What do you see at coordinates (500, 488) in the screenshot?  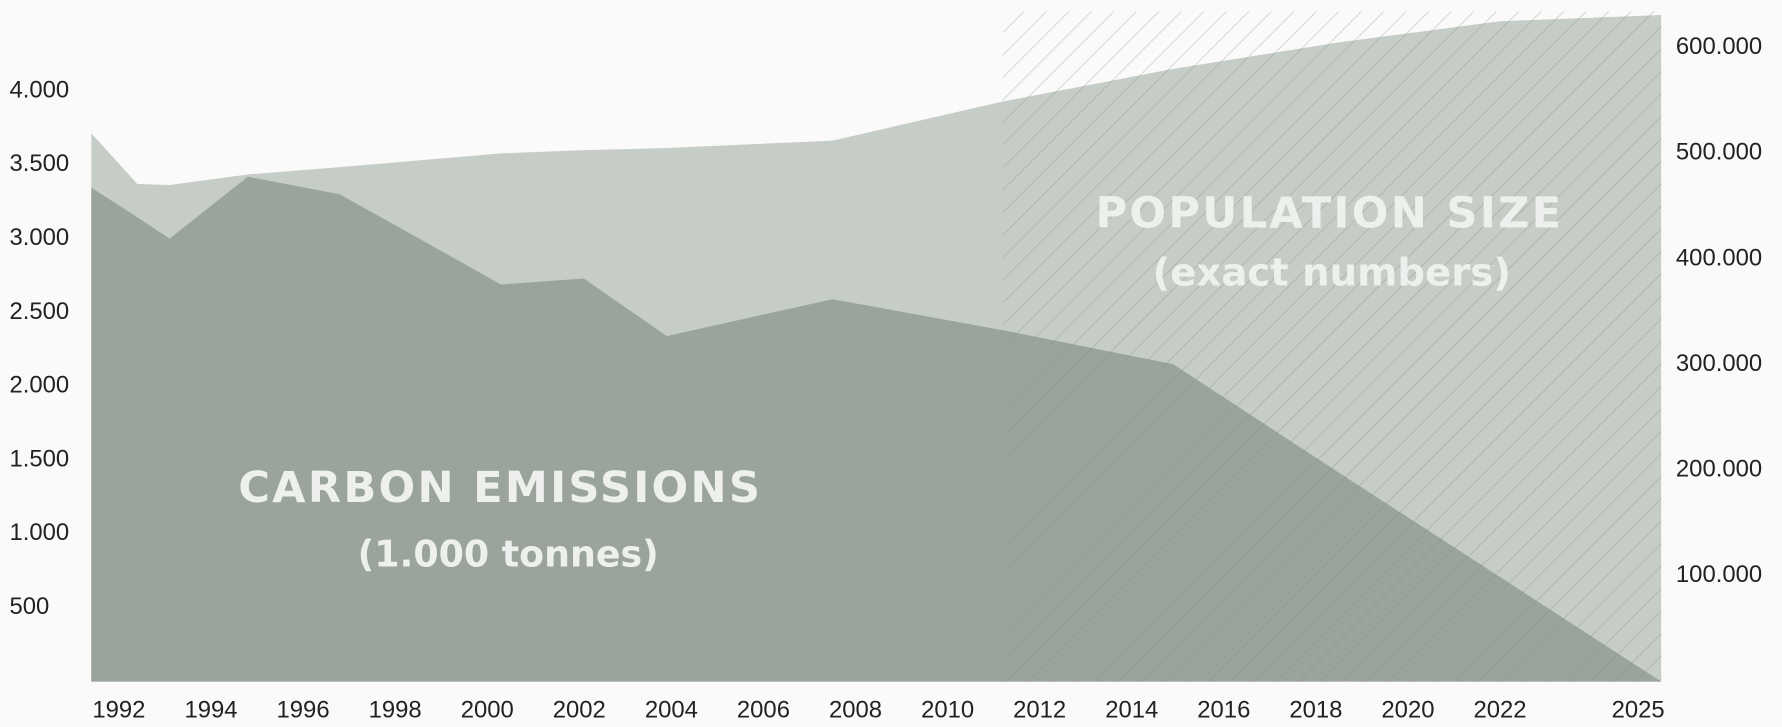 I see `annotation: CARBON EMISSIONS` at bounding box center [500, 488].